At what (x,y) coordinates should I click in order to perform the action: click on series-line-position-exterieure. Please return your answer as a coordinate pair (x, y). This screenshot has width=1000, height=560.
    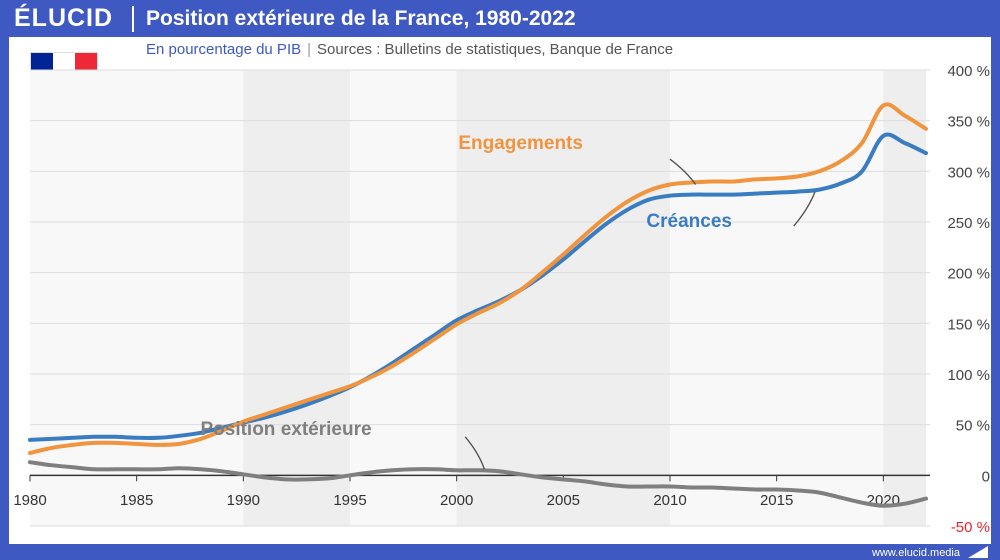
    Looking at the image, I should click on (478, 484).